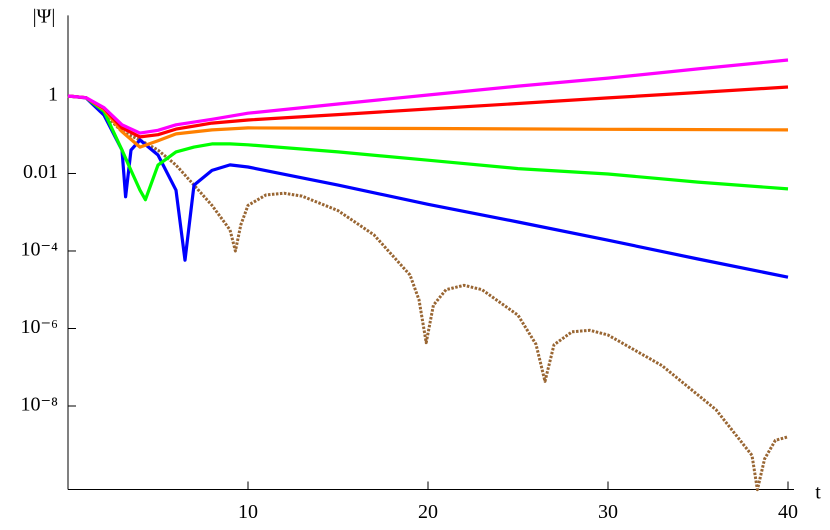  I want to click on y-tick-label: 10⁻⁶, so click(39, 327).